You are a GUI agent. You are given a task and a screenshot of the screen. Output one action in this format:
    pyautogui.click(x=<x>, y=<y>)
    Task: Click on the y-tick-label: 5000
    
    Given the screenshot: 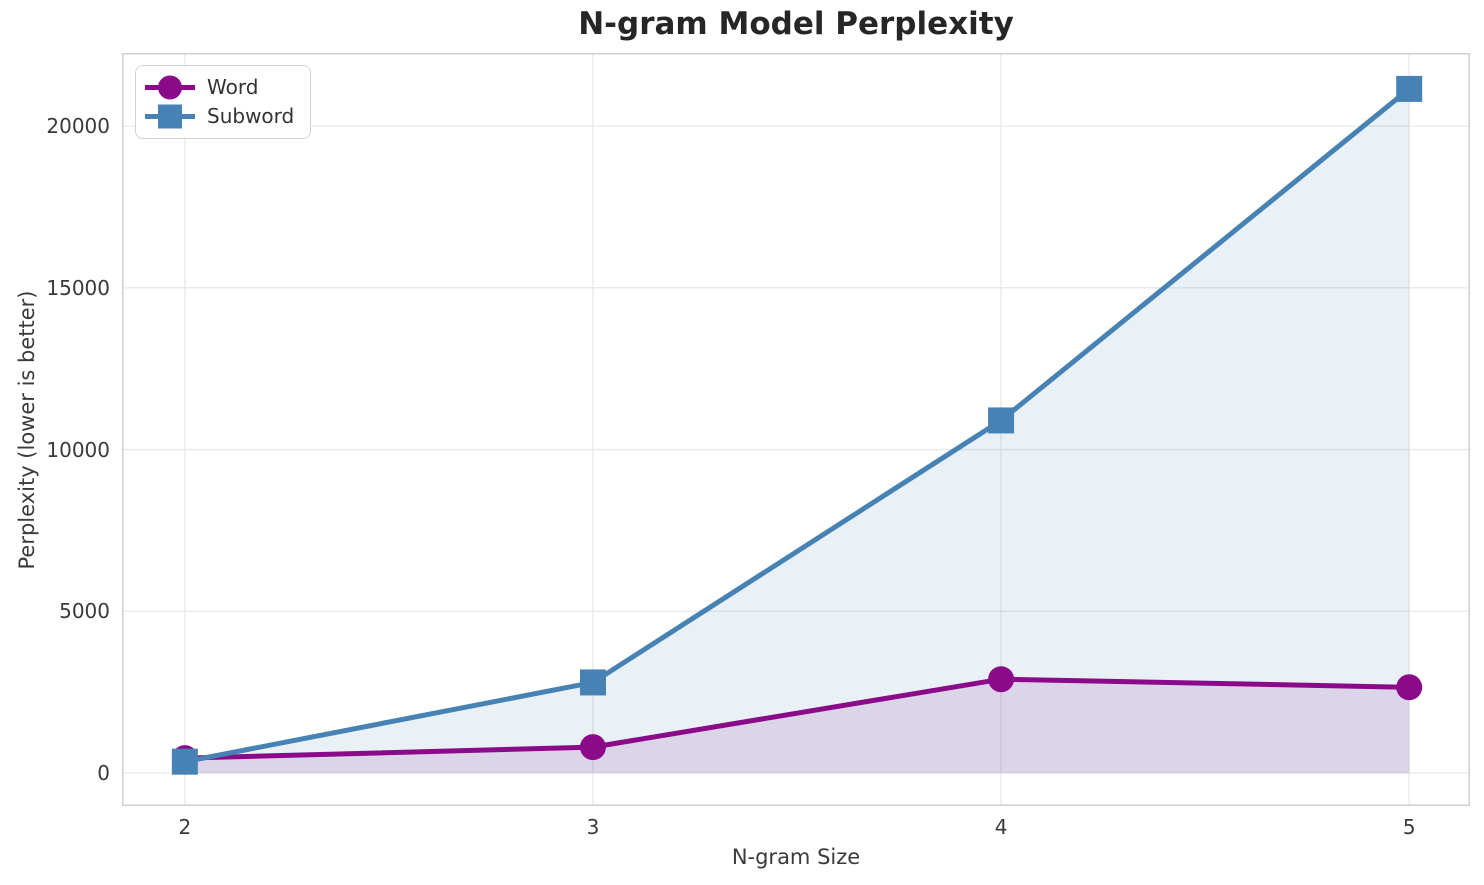 What is the action you would take?
    pyautogui.click(x=84, y=611)
    